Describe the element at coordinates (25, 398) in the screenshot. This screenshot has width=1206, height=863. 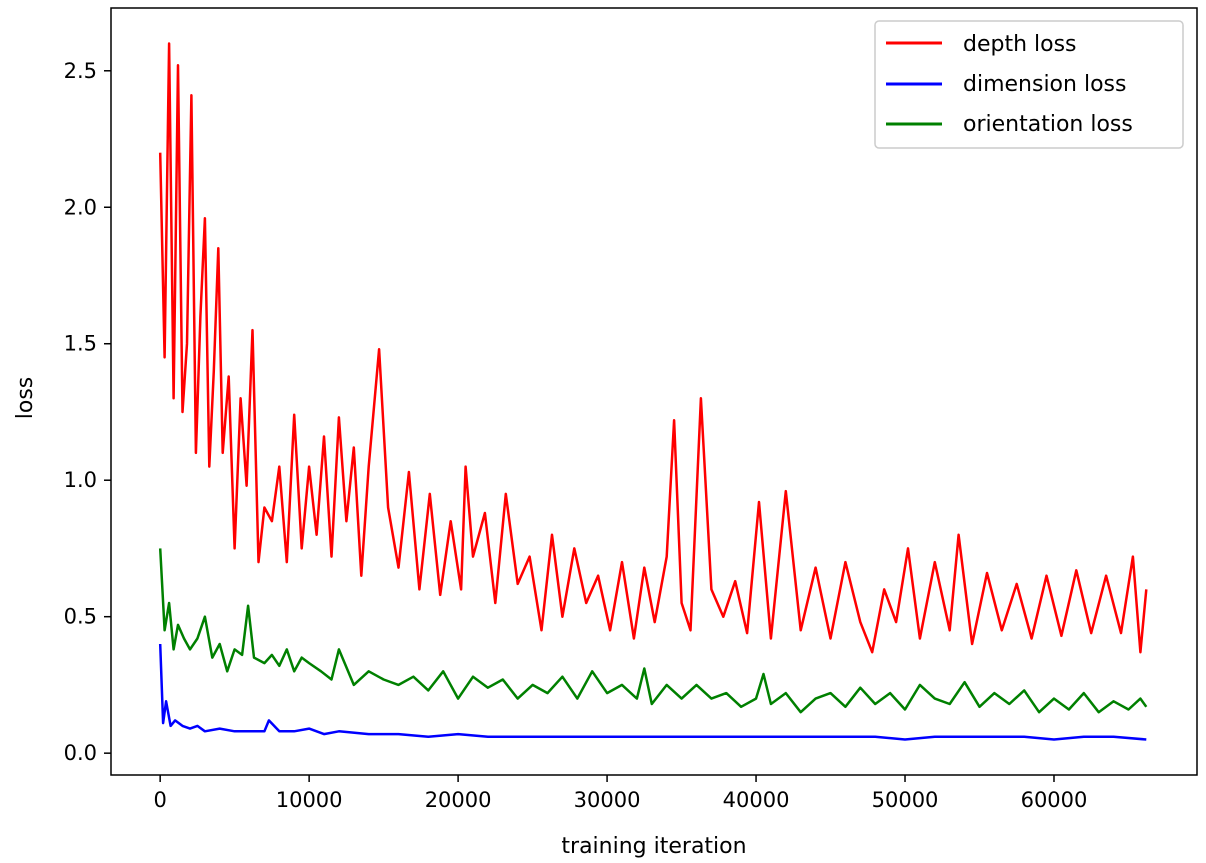
I see `y-axis-title: loss` at that location.